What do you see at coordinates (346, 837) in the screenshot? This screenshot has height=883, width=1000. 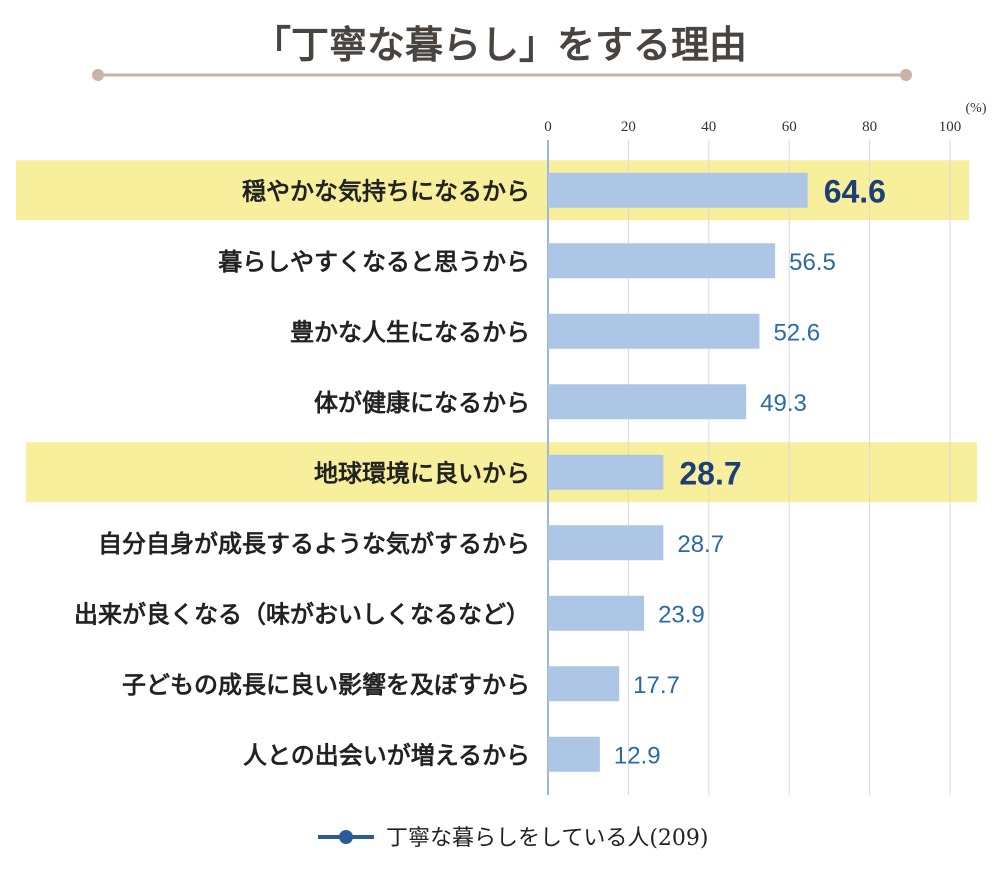 I see `legend-dot-marker` at bounding box center [346, 837].